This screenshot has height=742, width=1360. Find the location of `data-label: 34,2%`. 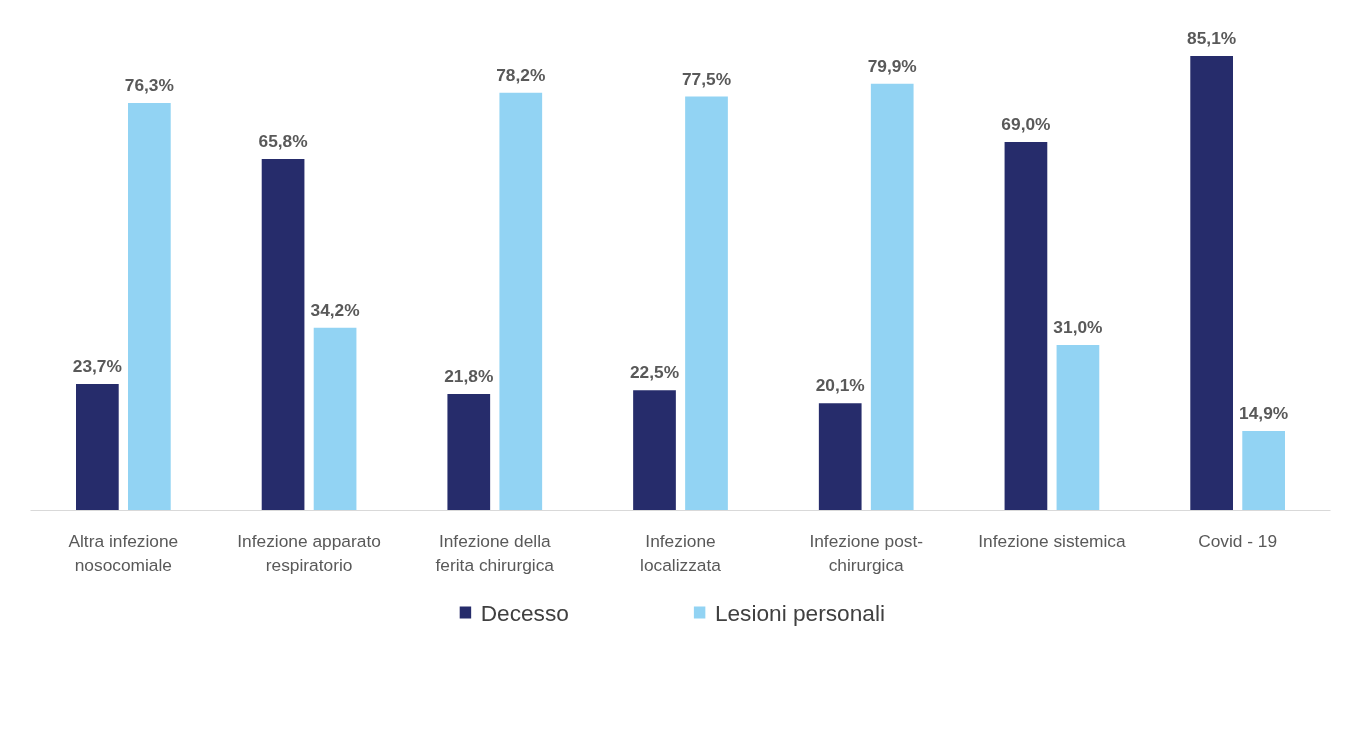

data-label: 34,2% is located at coordinates (335, 309).